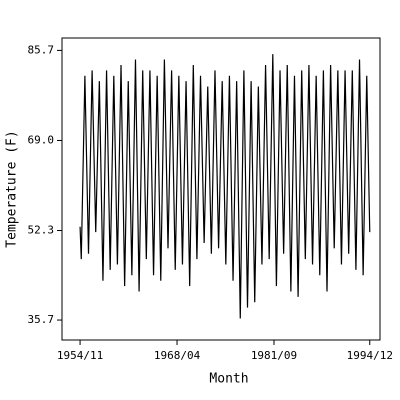  Describe the element at coordinates (177, 355) in the screenshot. I see `x-tick-label: 1968/04` at that location.